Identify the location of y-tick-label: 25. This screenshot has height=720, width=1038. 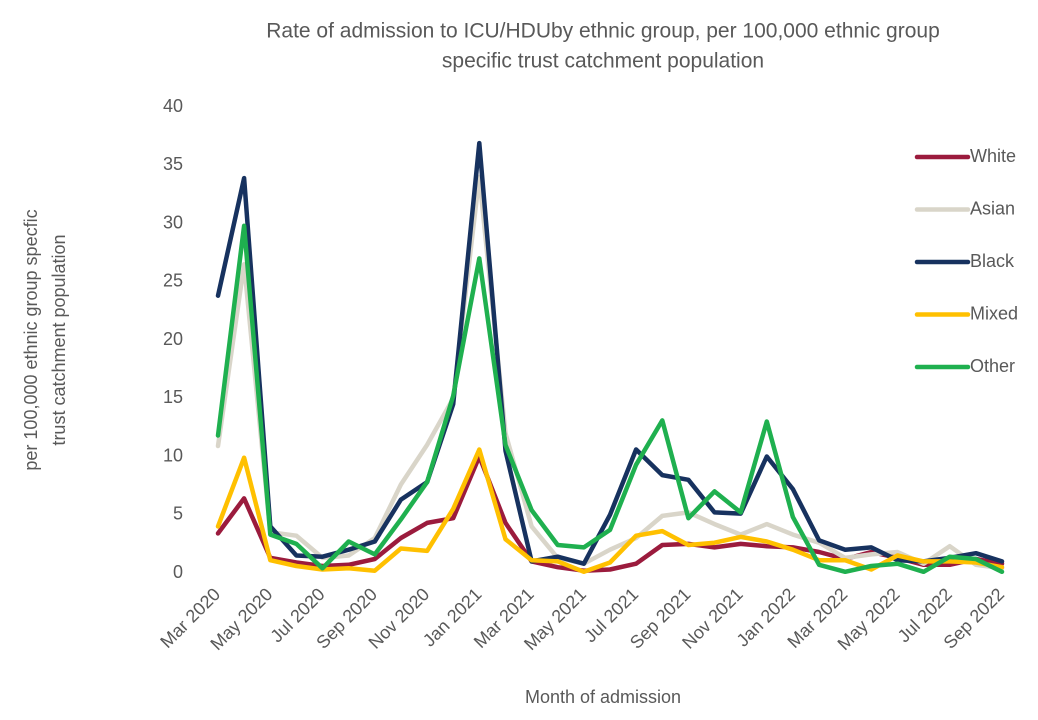
(173, 281).